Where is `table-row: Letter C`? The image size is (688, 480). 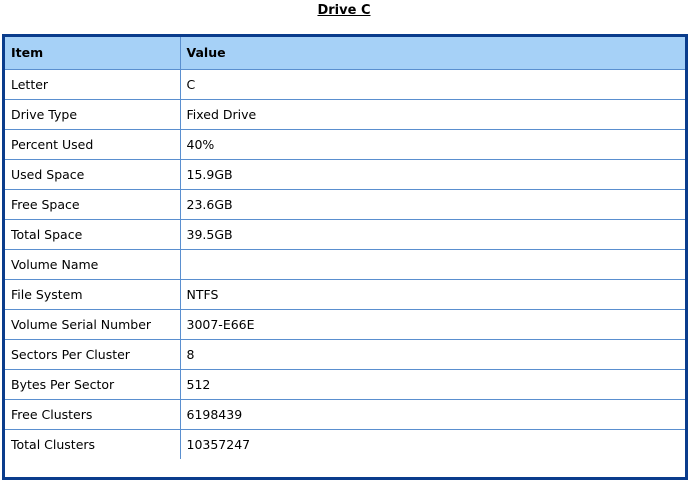
table-row: Letter C is located at coordinates (345, 84).